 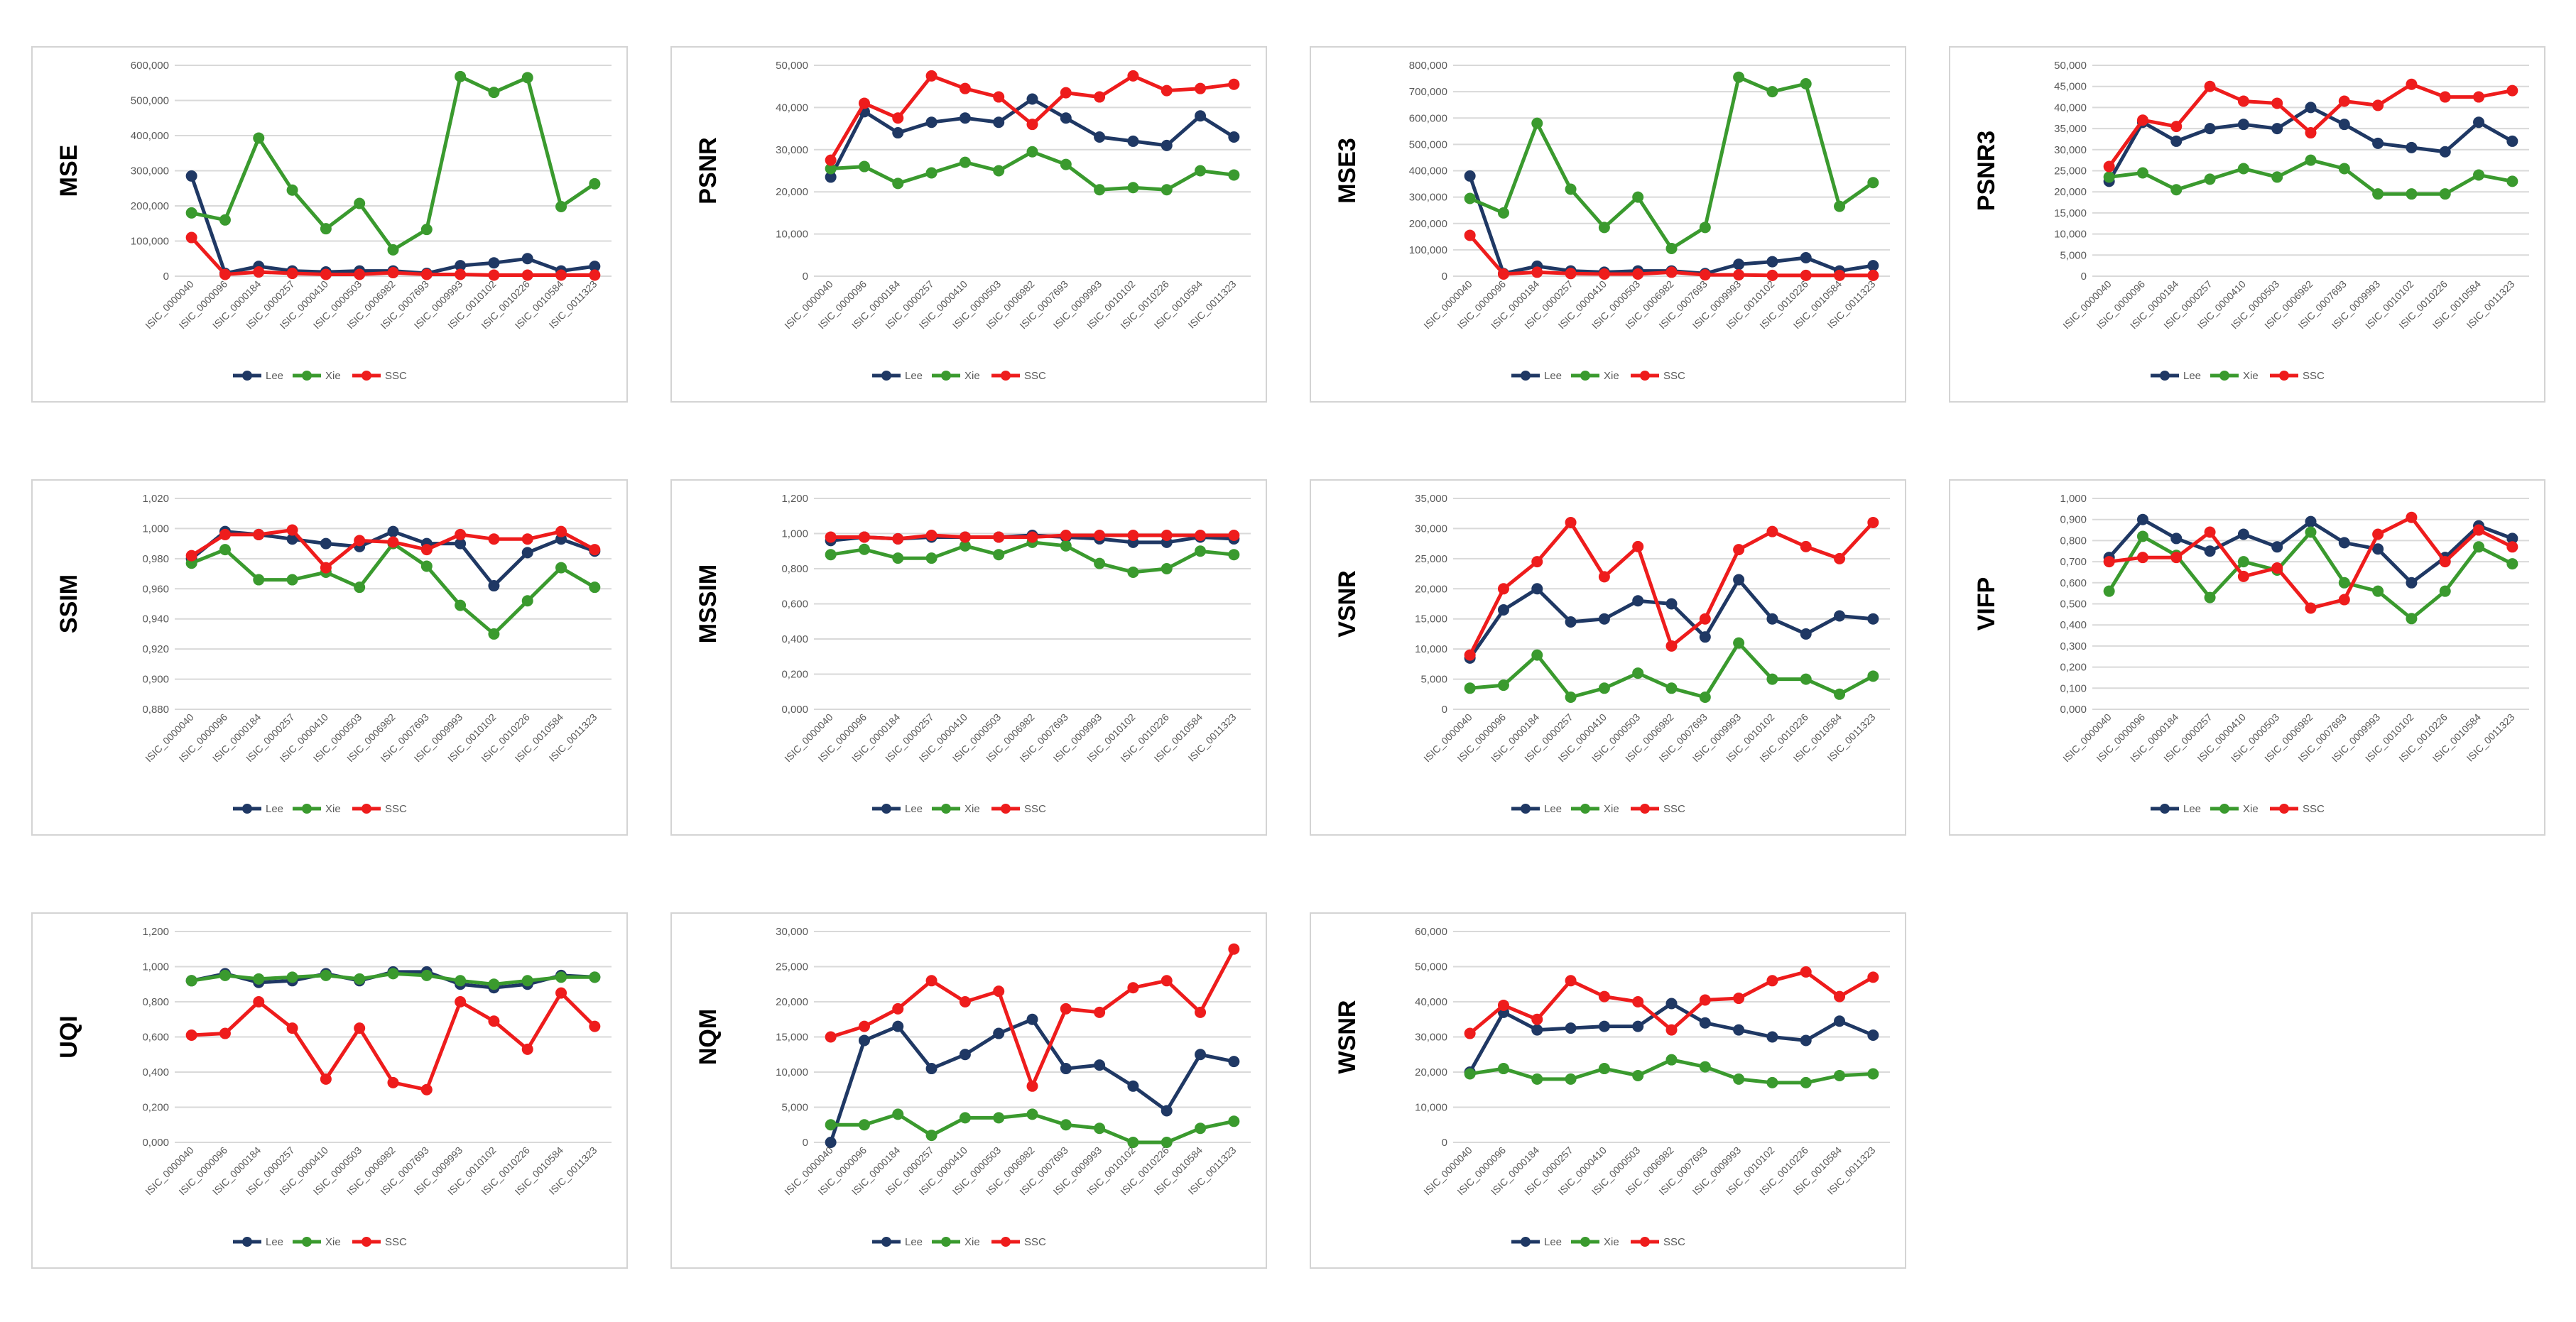 I want to click on y-tick-label: 50,000, so click(x=2070, y=66).